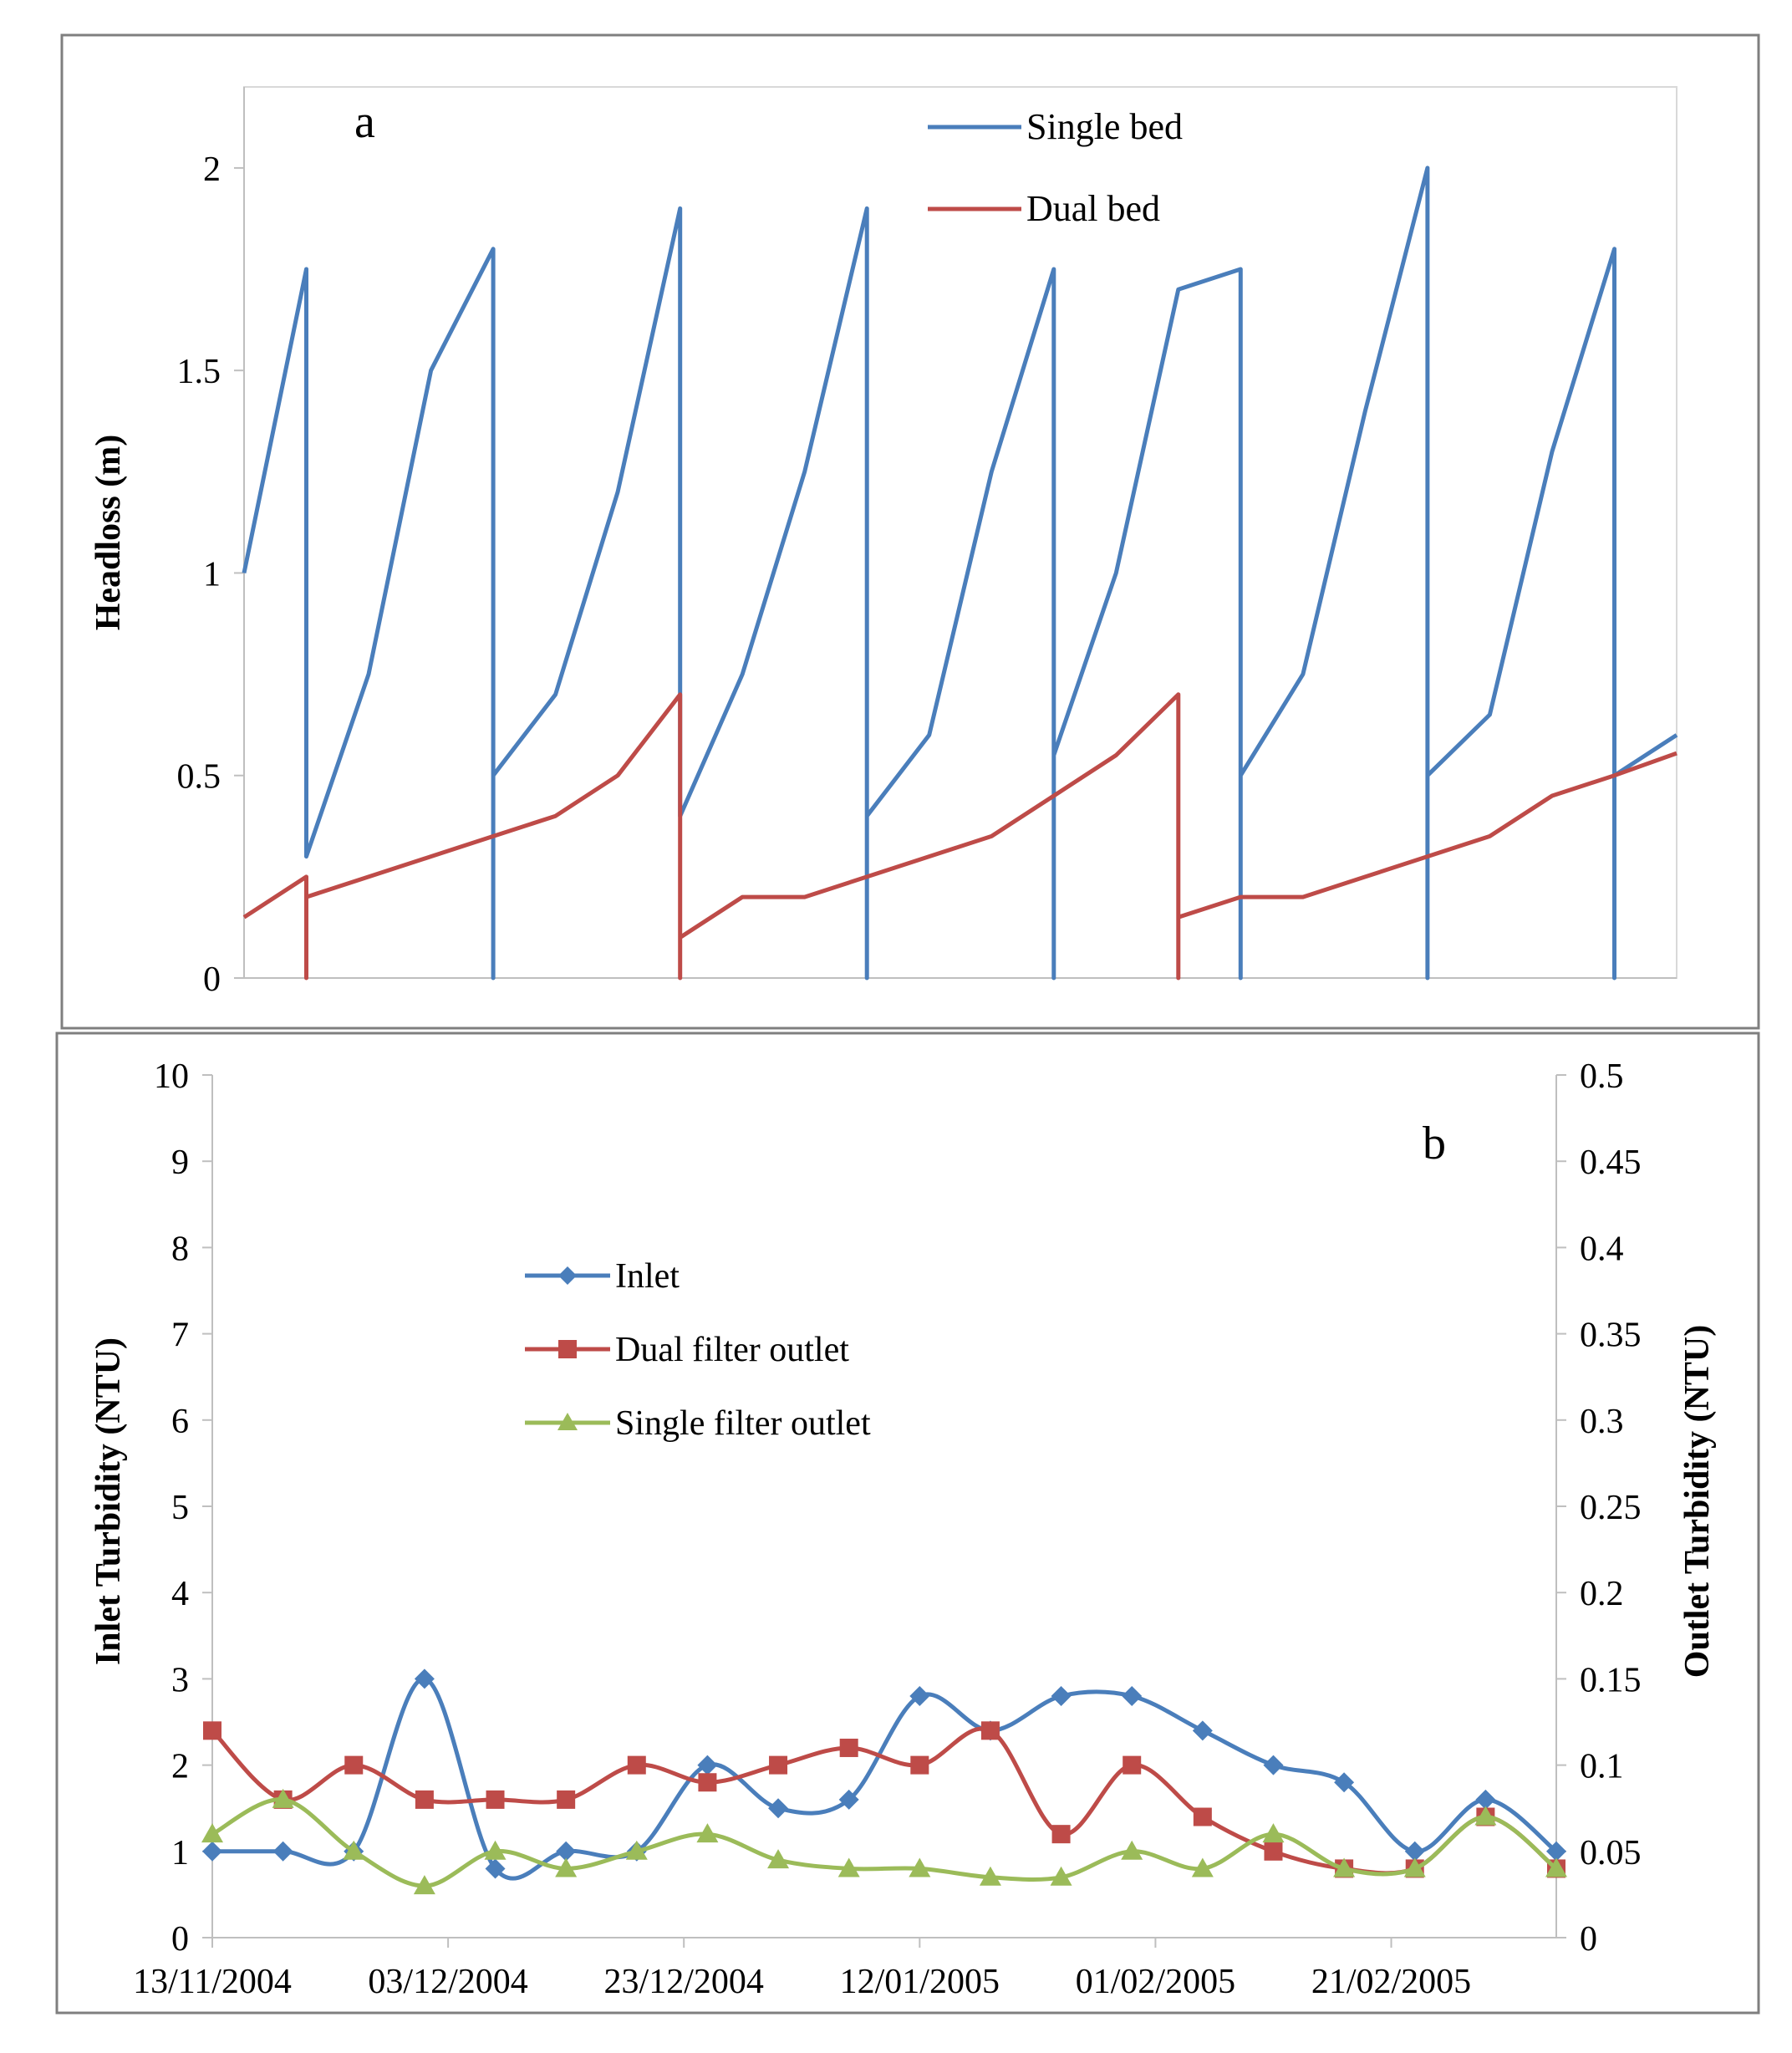  What do you see at coordinates (108, 1501) in the screenshot?
I see `panel-b-y-axis-title: Inlet Turbidity (NTU)` at bounding box center [108, 1501].